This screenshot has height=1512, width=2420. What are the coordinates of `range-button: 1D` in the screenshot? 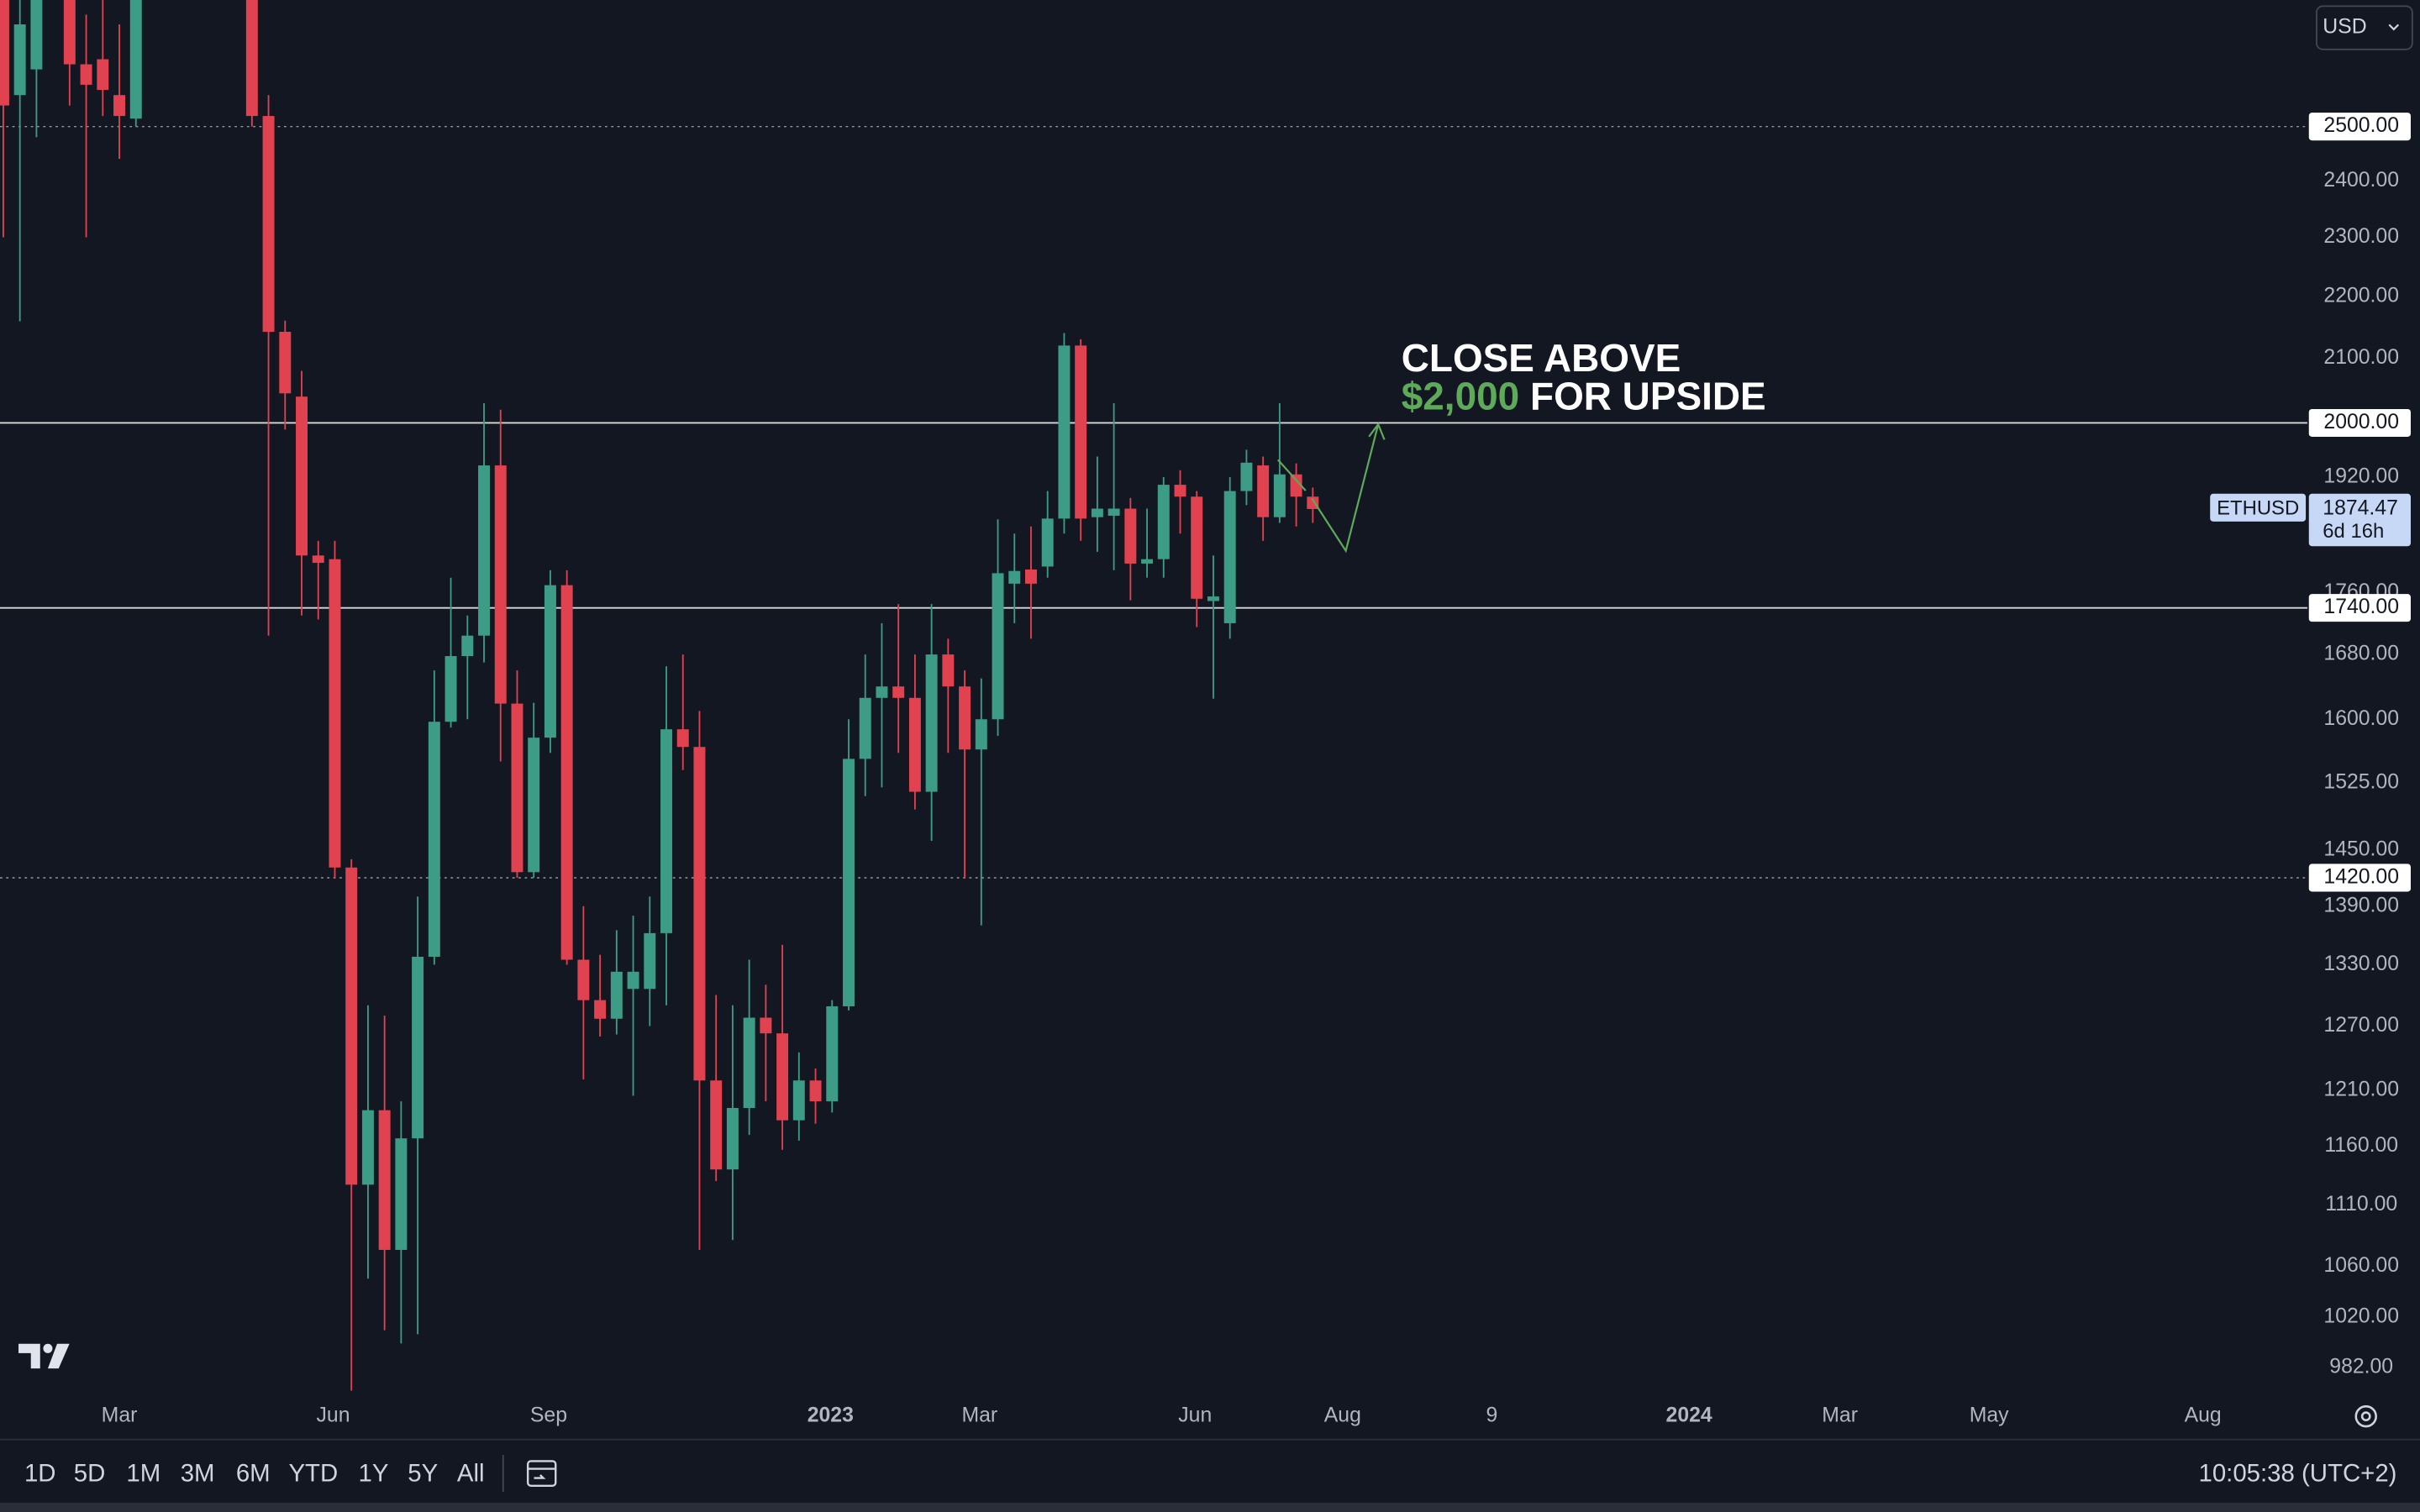 It's located at (40, 1474).